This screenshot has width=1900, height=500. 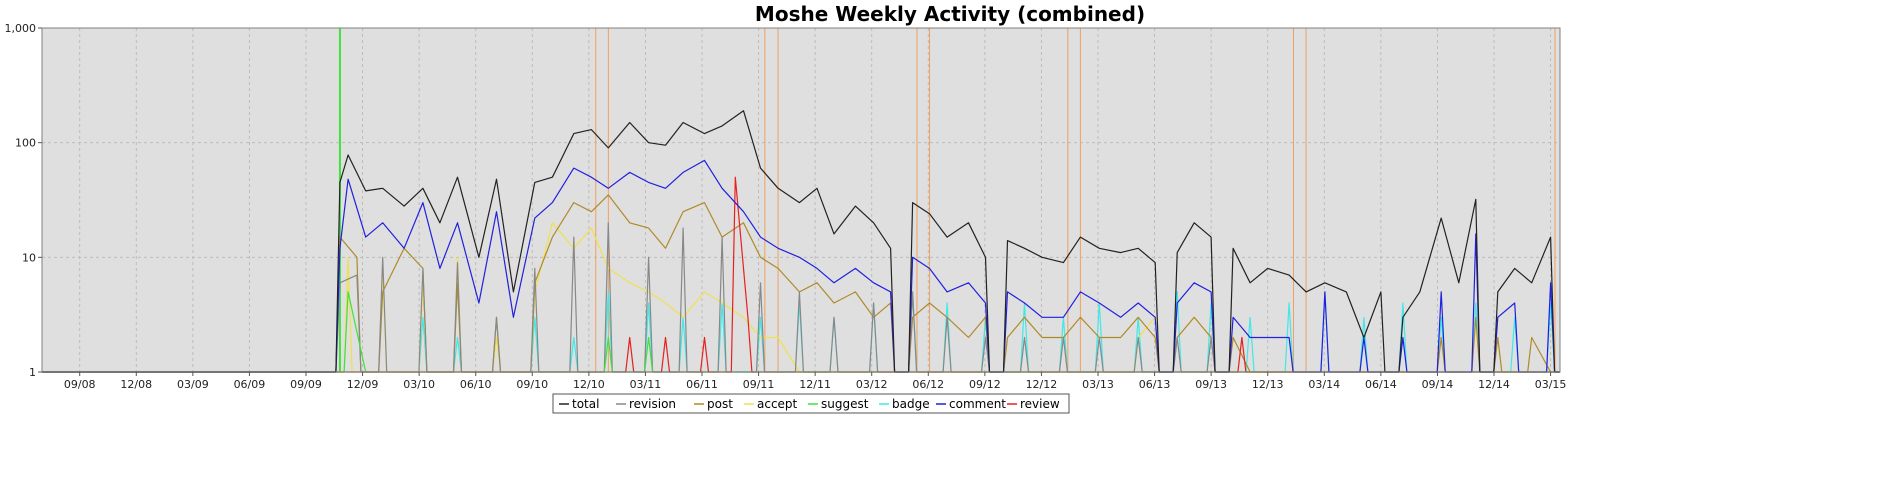 I want to click on legend-item-accept: accept, so click(x=777, y=404).